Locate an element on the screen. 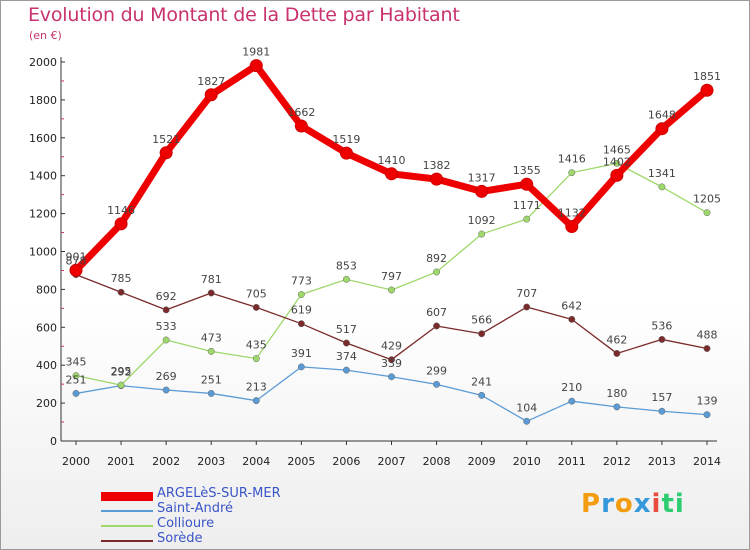 This screenshot has height=550, width=750. data-label: 797 is located at coordinates (391, 276).